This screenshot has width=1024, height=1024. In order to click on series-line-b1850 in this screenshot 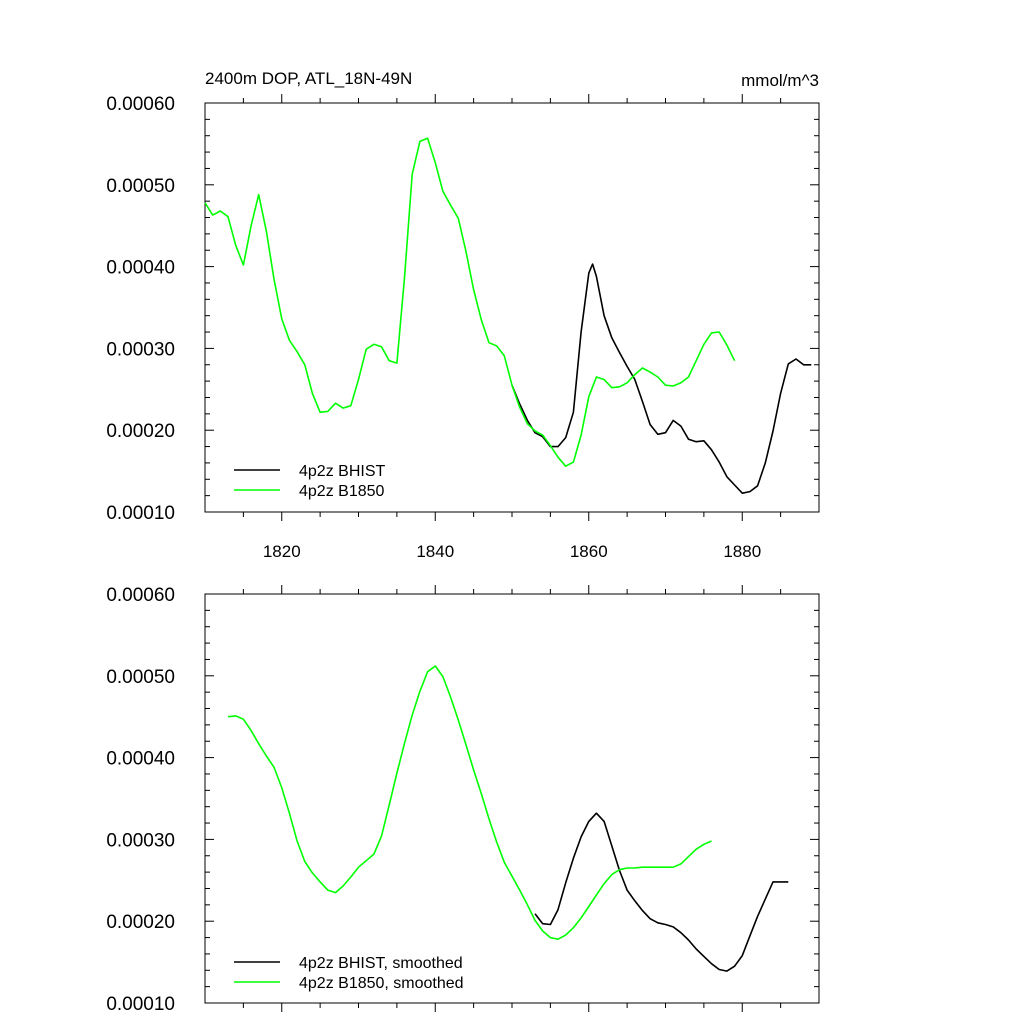, I will do `click(469, 803)`.